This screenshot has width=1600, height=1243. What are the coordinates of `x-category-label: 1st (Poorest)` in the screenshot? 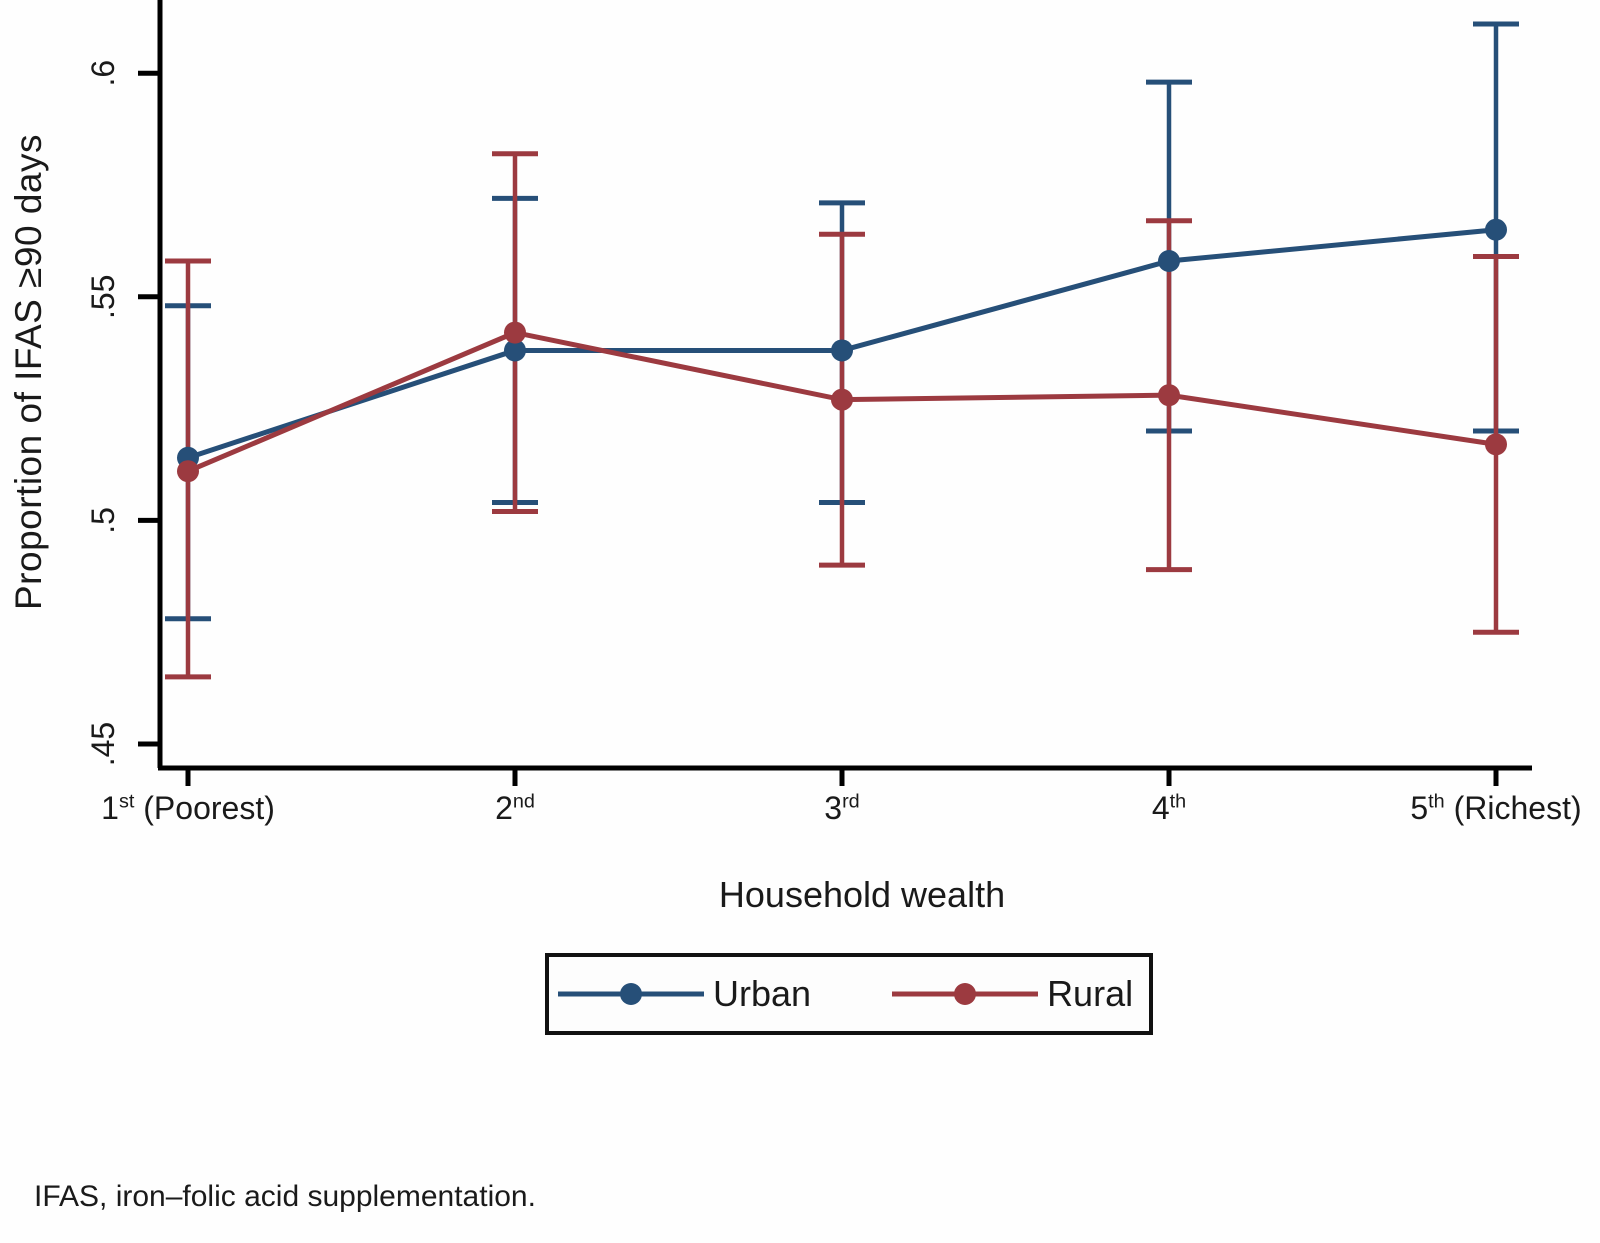 It's located at (188, 808).